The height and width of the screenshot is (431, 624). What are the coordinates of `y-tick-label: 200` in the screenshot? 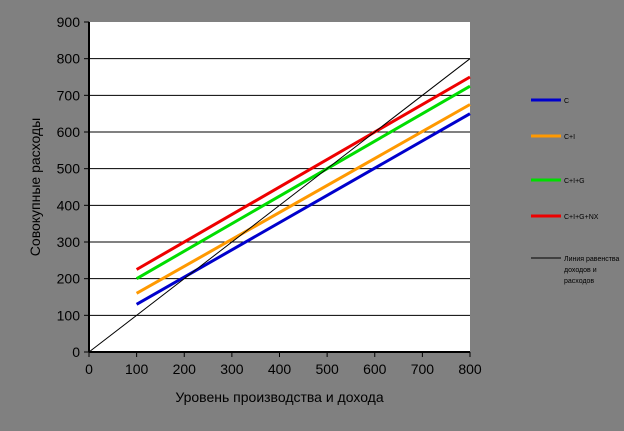 It's located at (69, 279).